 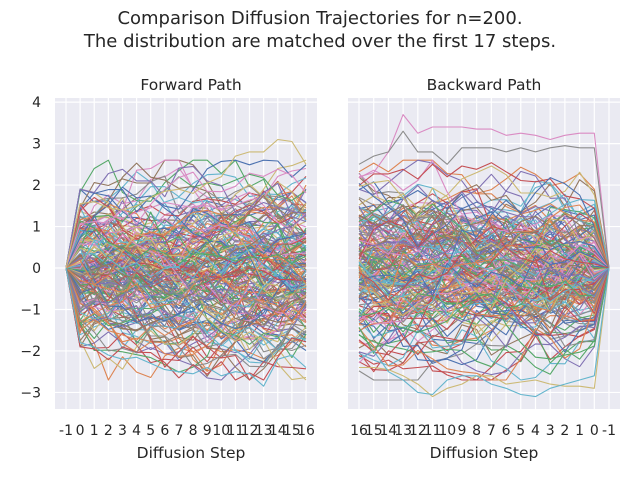 What do you see at coordinates (484, 453) in the screenshot?
I see `backward-x-axis-label: Diffusion Step` at bounding box center [484, 453].